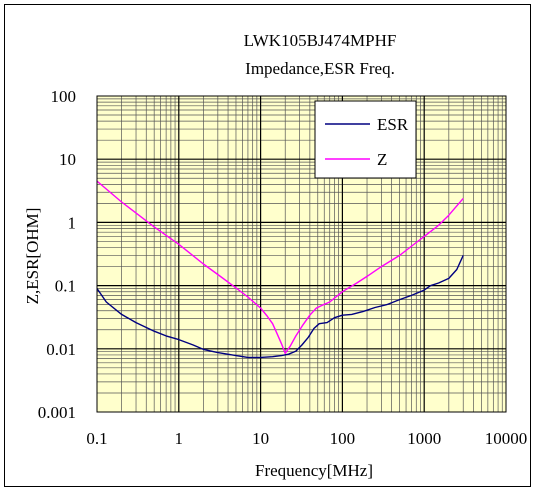 Image resolution: width=537 pixels, height=493 pixels. What do you see at coordinates (67, 159) in the screenshot?
I see `y-tick-label: 10` at bounding box center [67, 159].